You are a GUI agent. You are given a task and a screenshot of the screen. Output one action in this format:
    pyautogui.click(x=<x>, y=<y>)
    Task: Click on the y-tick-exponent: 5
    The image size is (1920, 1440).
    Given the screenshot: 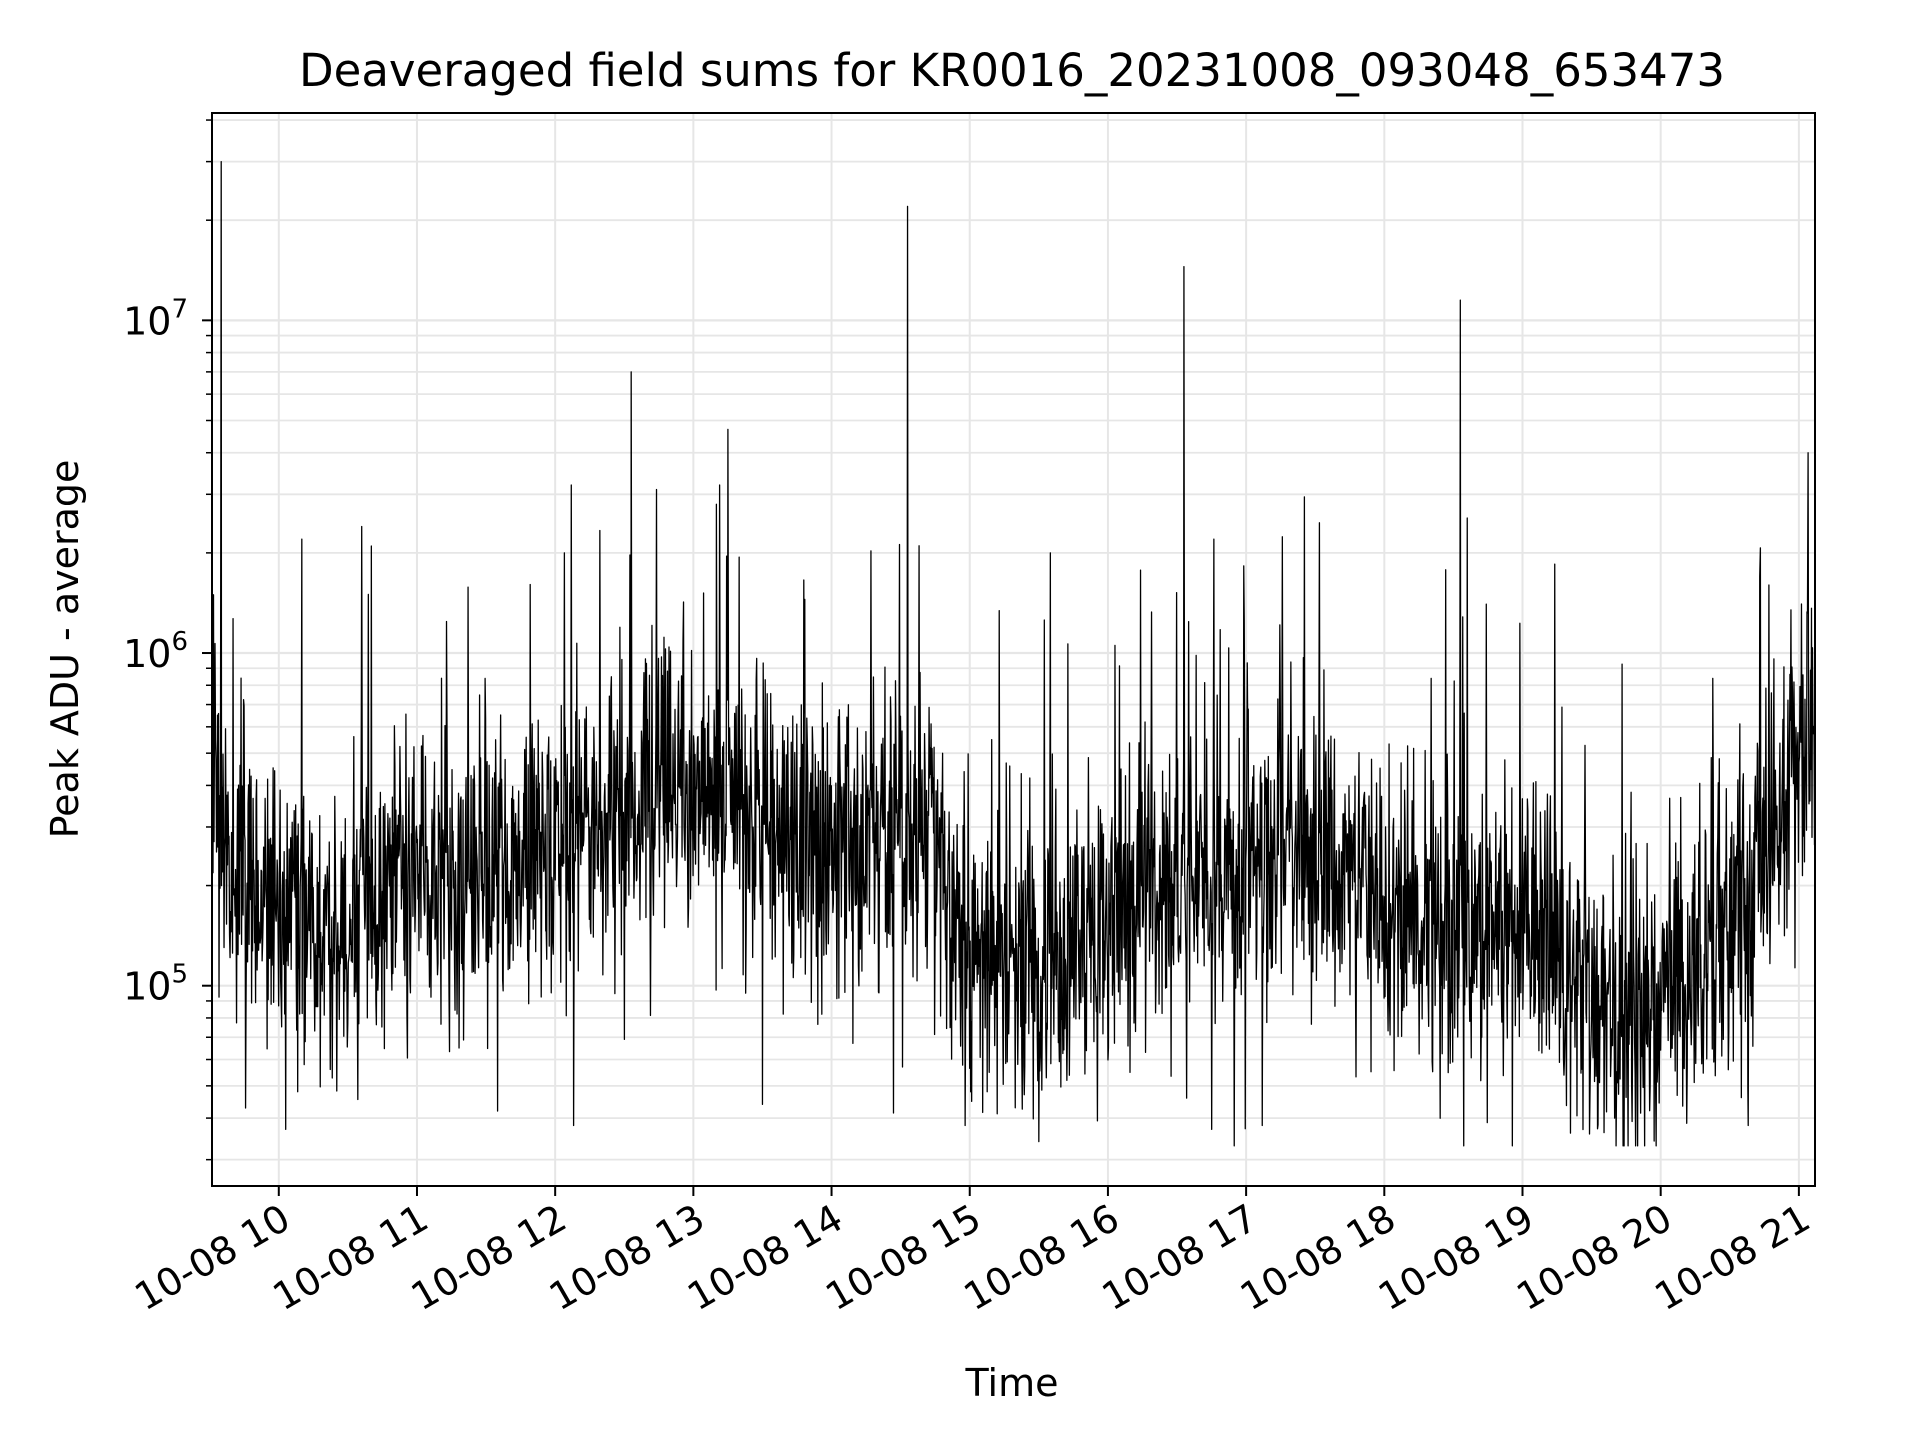 What is the action you would take?
    pyautogui.click(x=179, y=975)
    